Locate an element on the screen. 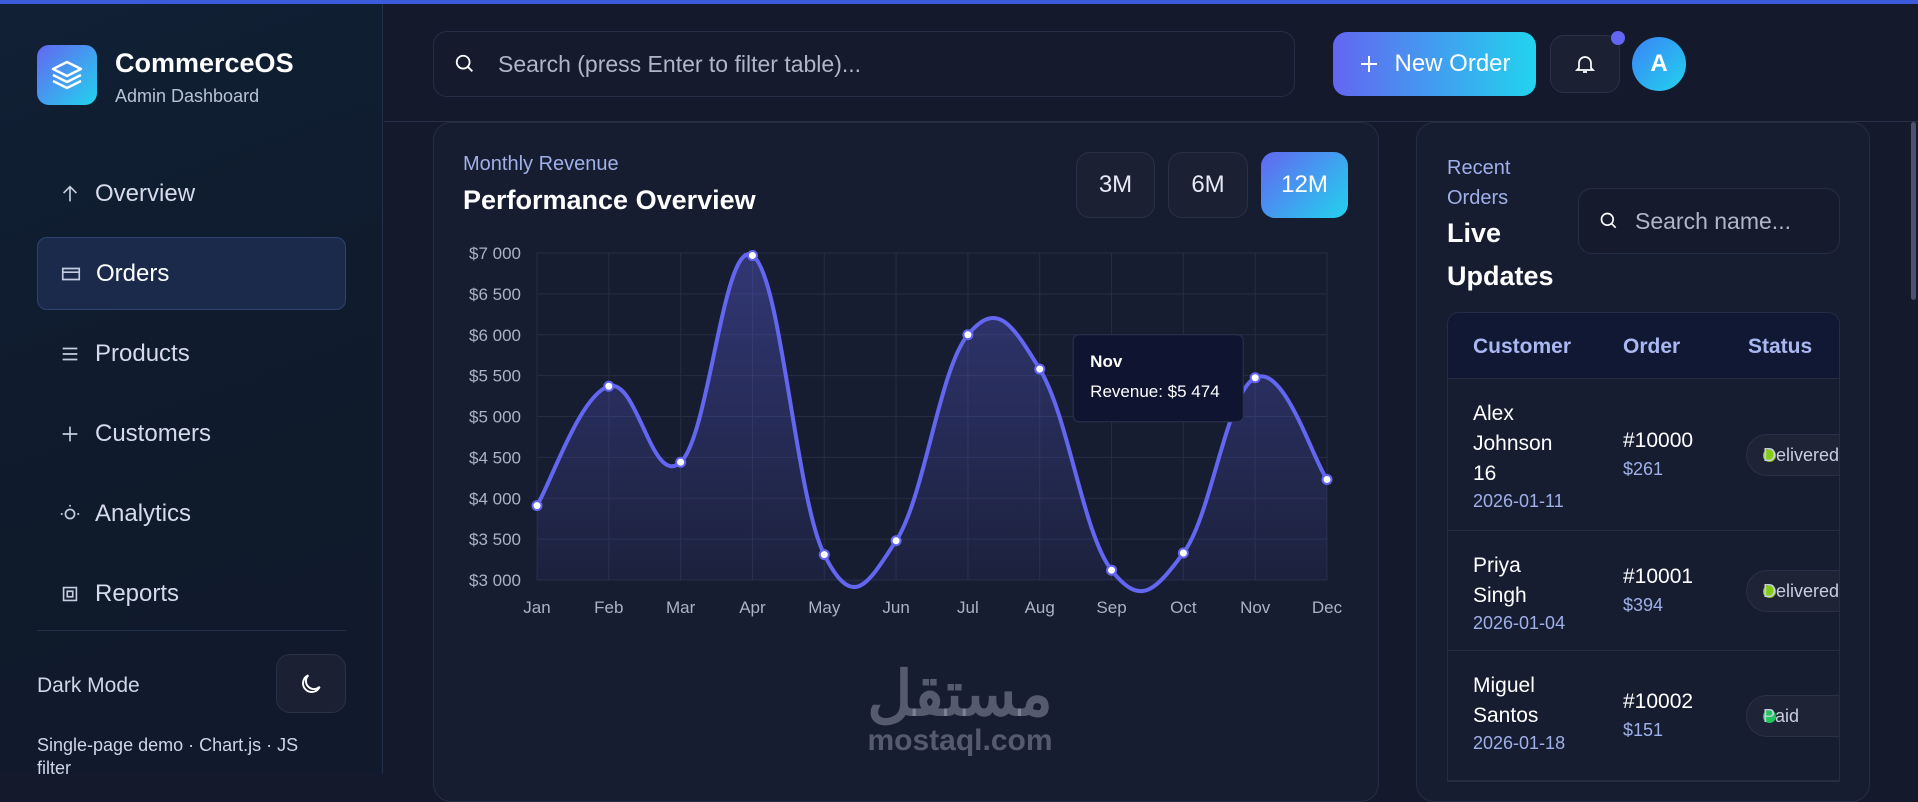 The height and width of the screenshot is (802, 1918). nav-item: Overview is located at coordinates (191, 193).